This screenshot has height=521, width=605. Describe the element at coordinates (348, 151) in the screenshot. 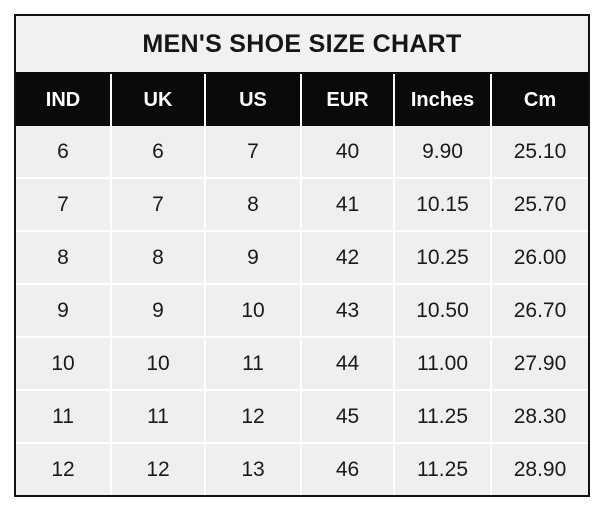

I see `cell-eur: 40` at that location.